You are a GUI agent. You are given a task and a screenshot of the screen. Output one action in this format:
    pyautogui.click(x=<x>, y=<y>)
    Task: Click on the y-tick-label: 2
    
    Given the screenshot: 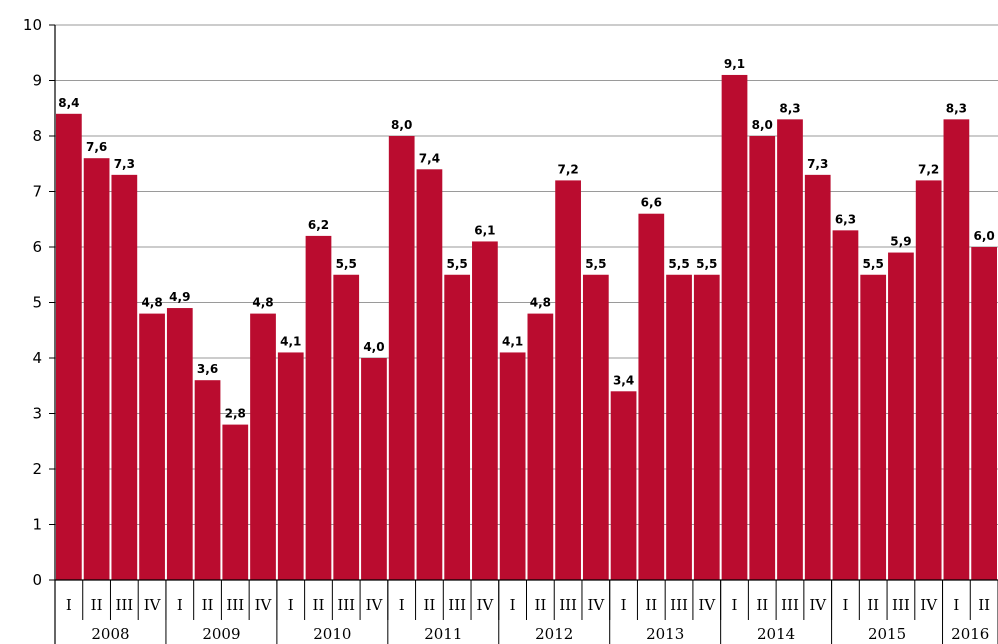 What is the action you would take?
    pyautogui.click(x=37, y=469)
    